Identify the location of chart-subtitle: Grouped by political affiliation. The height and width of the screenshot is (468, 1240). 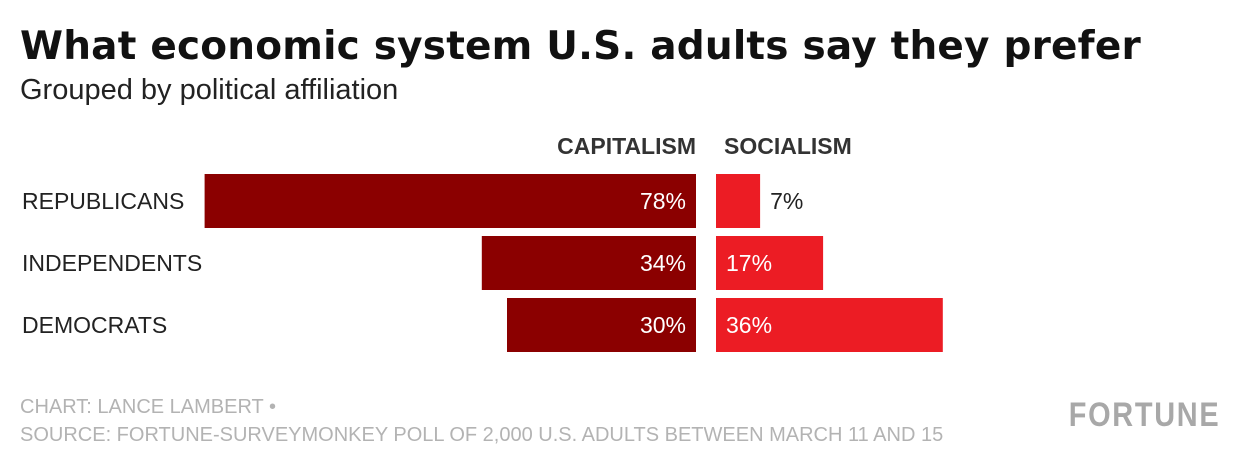
(209, 90).